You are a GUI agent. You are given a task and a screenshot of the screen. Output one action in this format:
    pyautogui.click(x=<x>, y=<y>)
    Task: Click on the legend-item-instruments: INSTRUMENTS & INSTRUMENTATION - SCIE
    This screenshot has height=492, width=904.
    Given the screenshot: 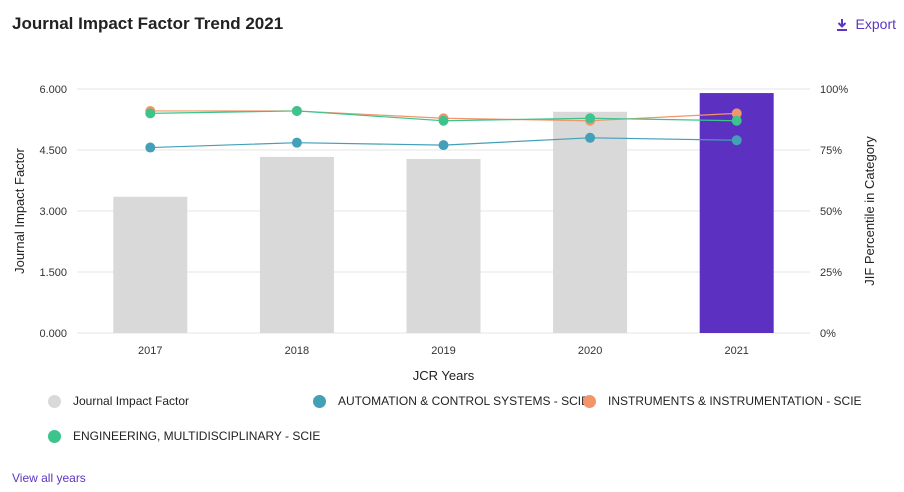 What is the action you would take?
    pyautogui.click(x=722, y=401)
    